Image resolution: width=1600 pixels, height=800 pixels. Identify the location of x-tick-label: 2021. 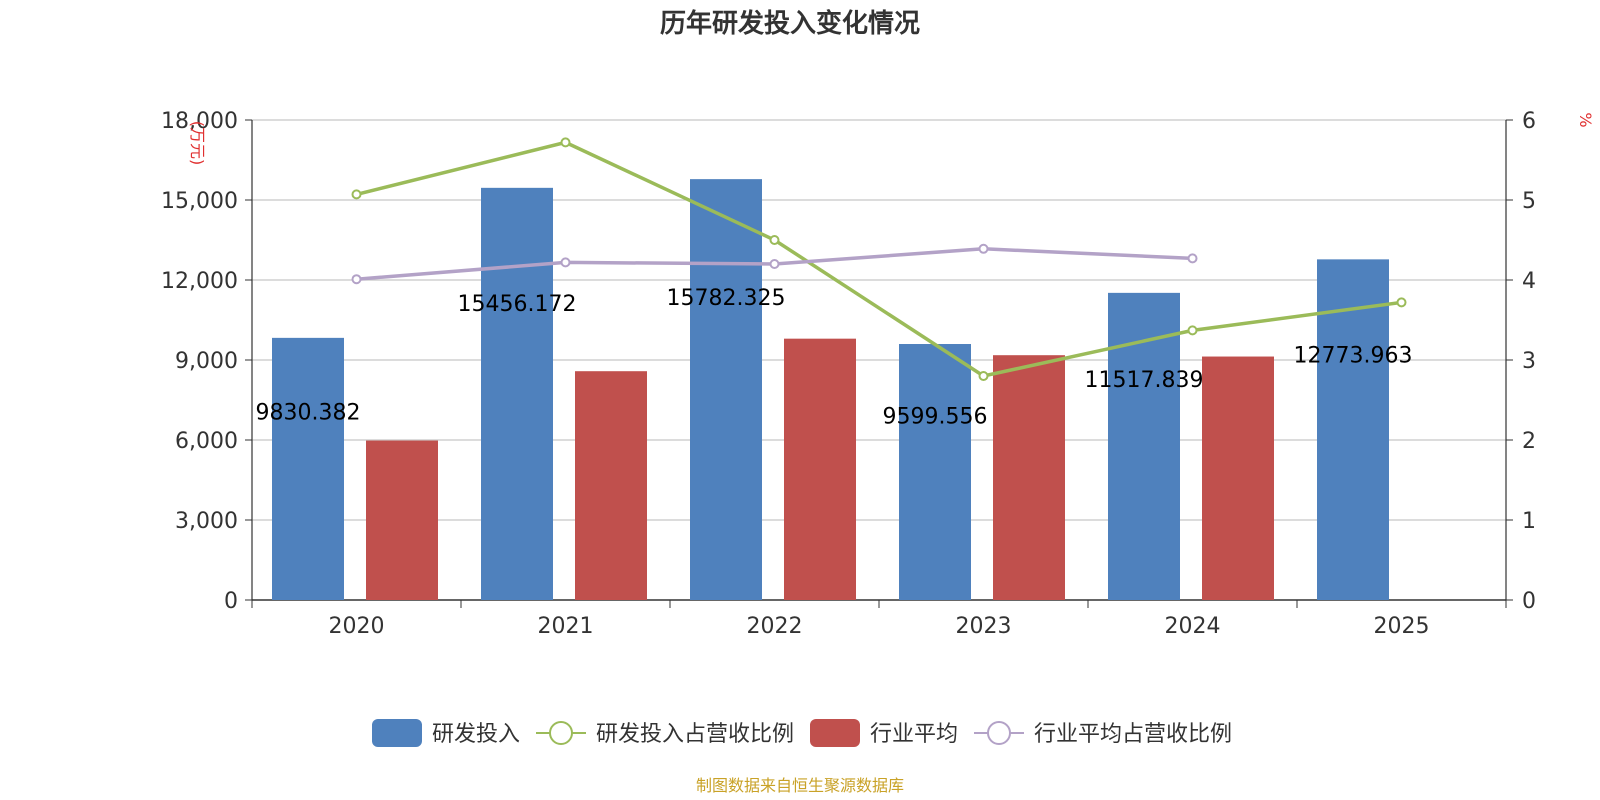
(566, 626).